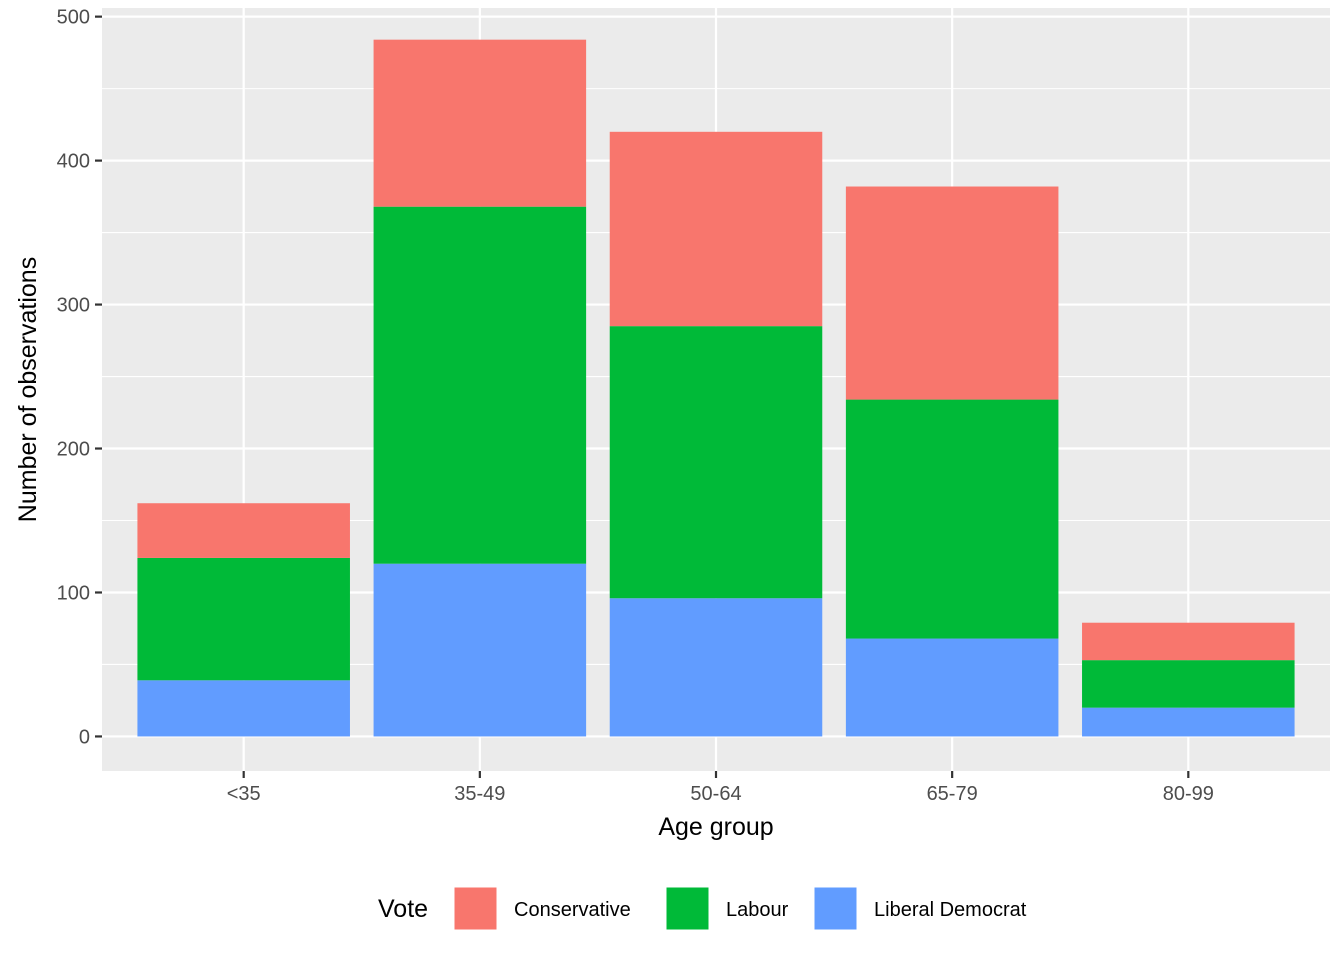  What do you see at coordinates (73, 18) in the screenshot?
I see `y-tick-label: 500` at bounding box center [73, 18].